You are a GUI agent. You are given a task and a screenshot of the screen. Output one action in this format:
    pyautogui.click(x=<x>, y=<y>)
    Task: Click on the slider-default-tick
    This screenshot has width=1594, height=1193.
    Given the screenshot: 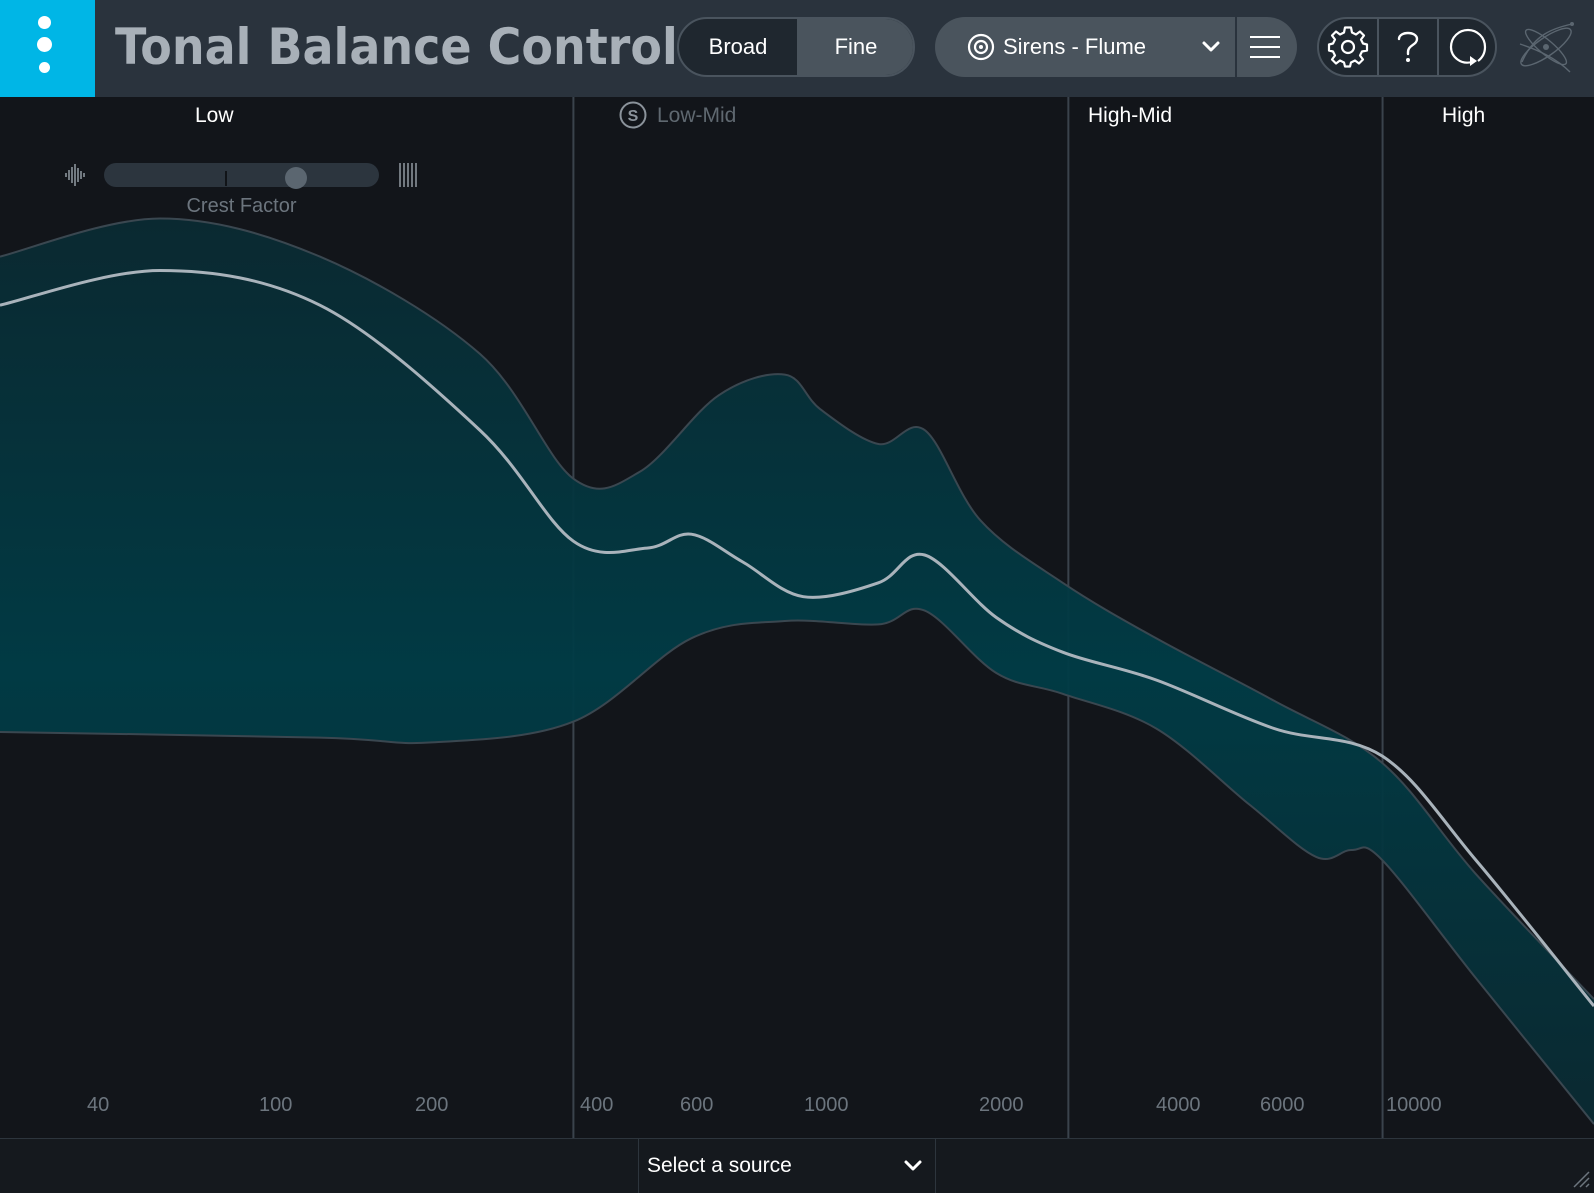 What is the action you would take?
    pyautogui.click(x=226, y=178)
    